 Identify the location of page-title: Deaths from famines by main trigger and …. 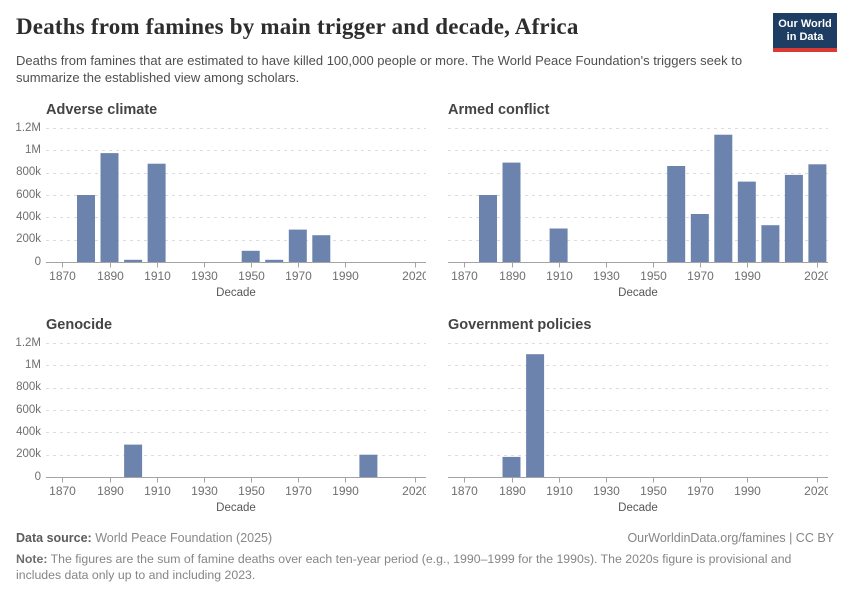
(297, 26).